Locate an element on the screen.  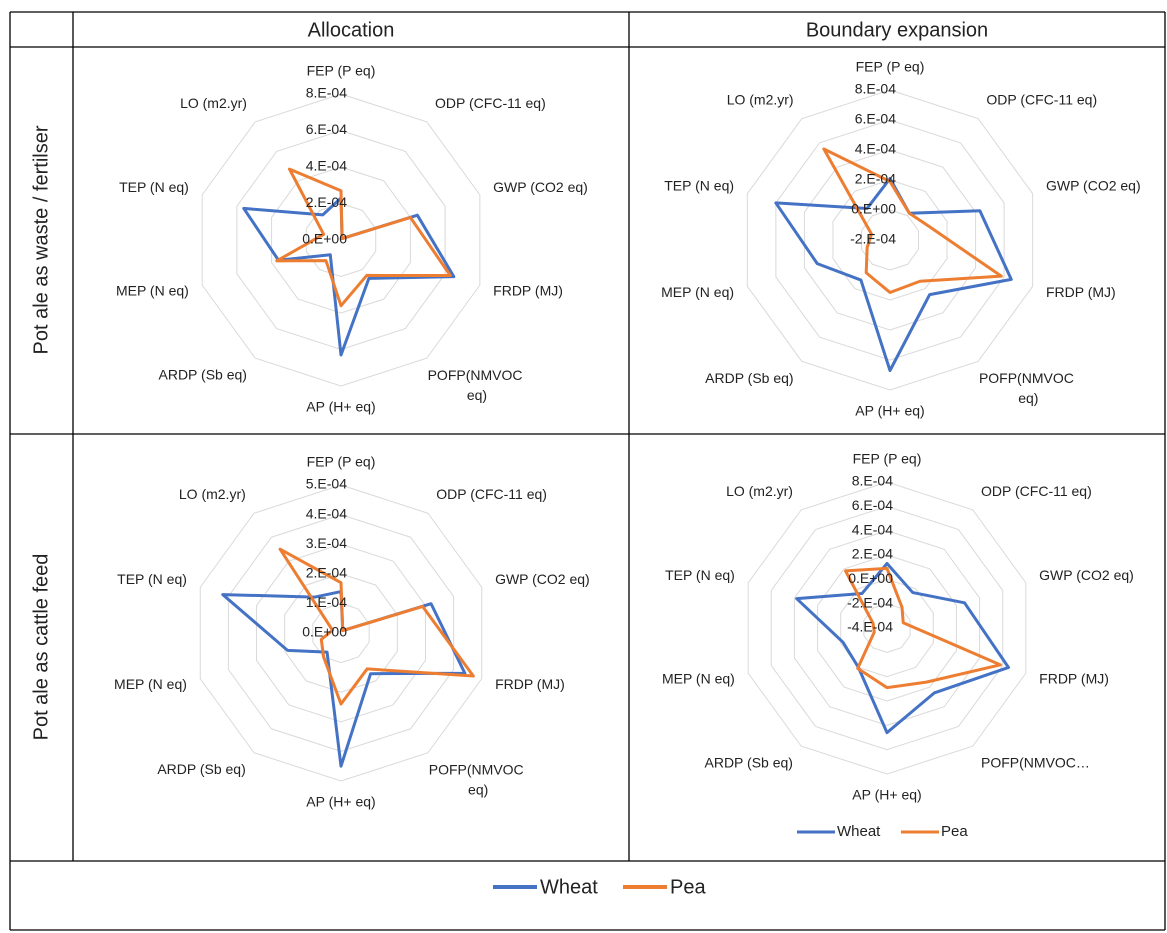
tick-label: 1.E-04 is located at coordinates (326, 602).